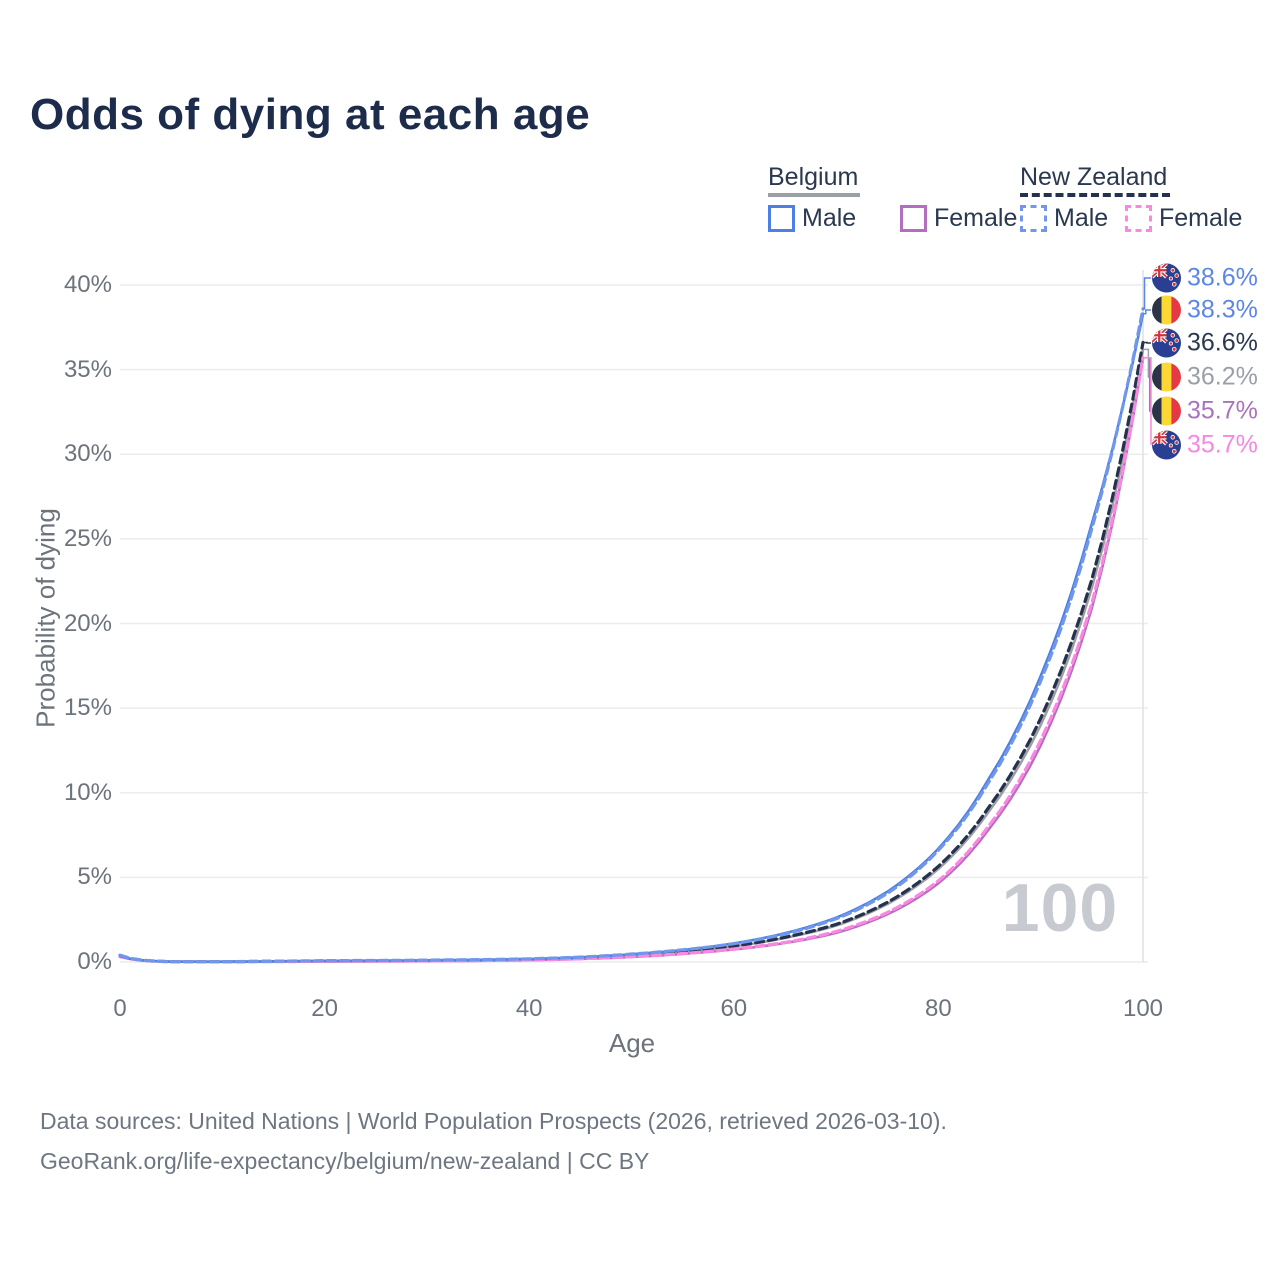 The height and width of the screenshot is (1280, 1280). I want to click on y-tick-label: 5%, so click(94, 877).